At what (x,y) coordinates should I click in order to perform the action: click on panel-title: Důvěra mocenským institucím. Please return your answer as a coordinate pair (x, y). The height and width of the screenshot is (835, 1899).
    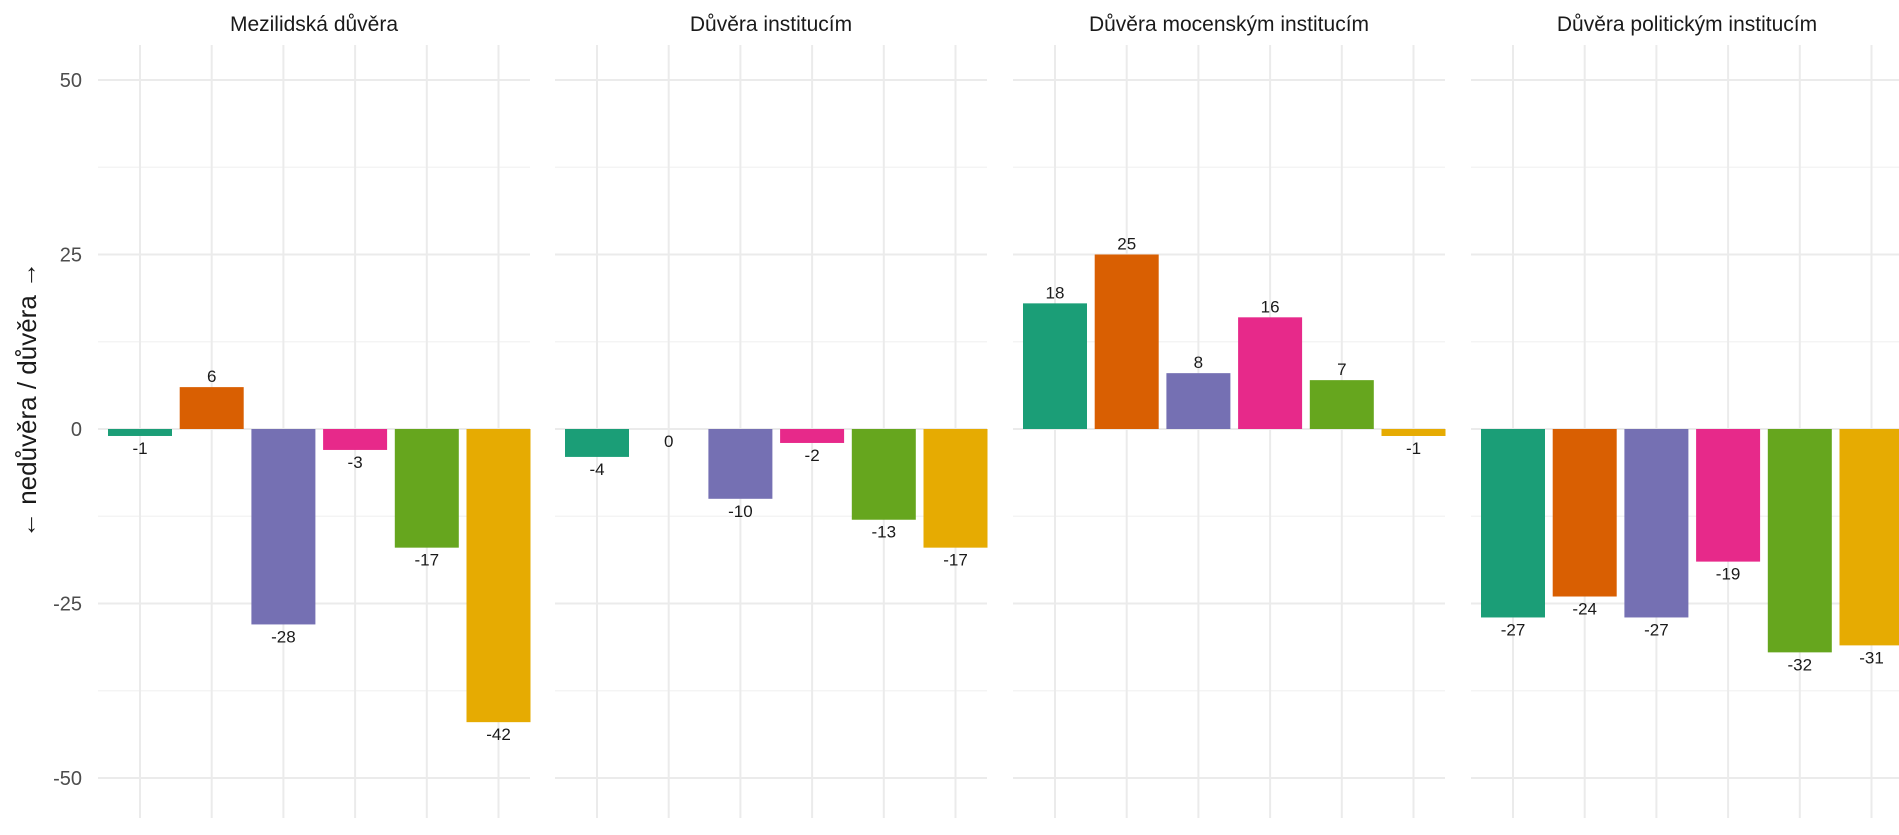
    Looking at the image, I should click on (1229, 24).